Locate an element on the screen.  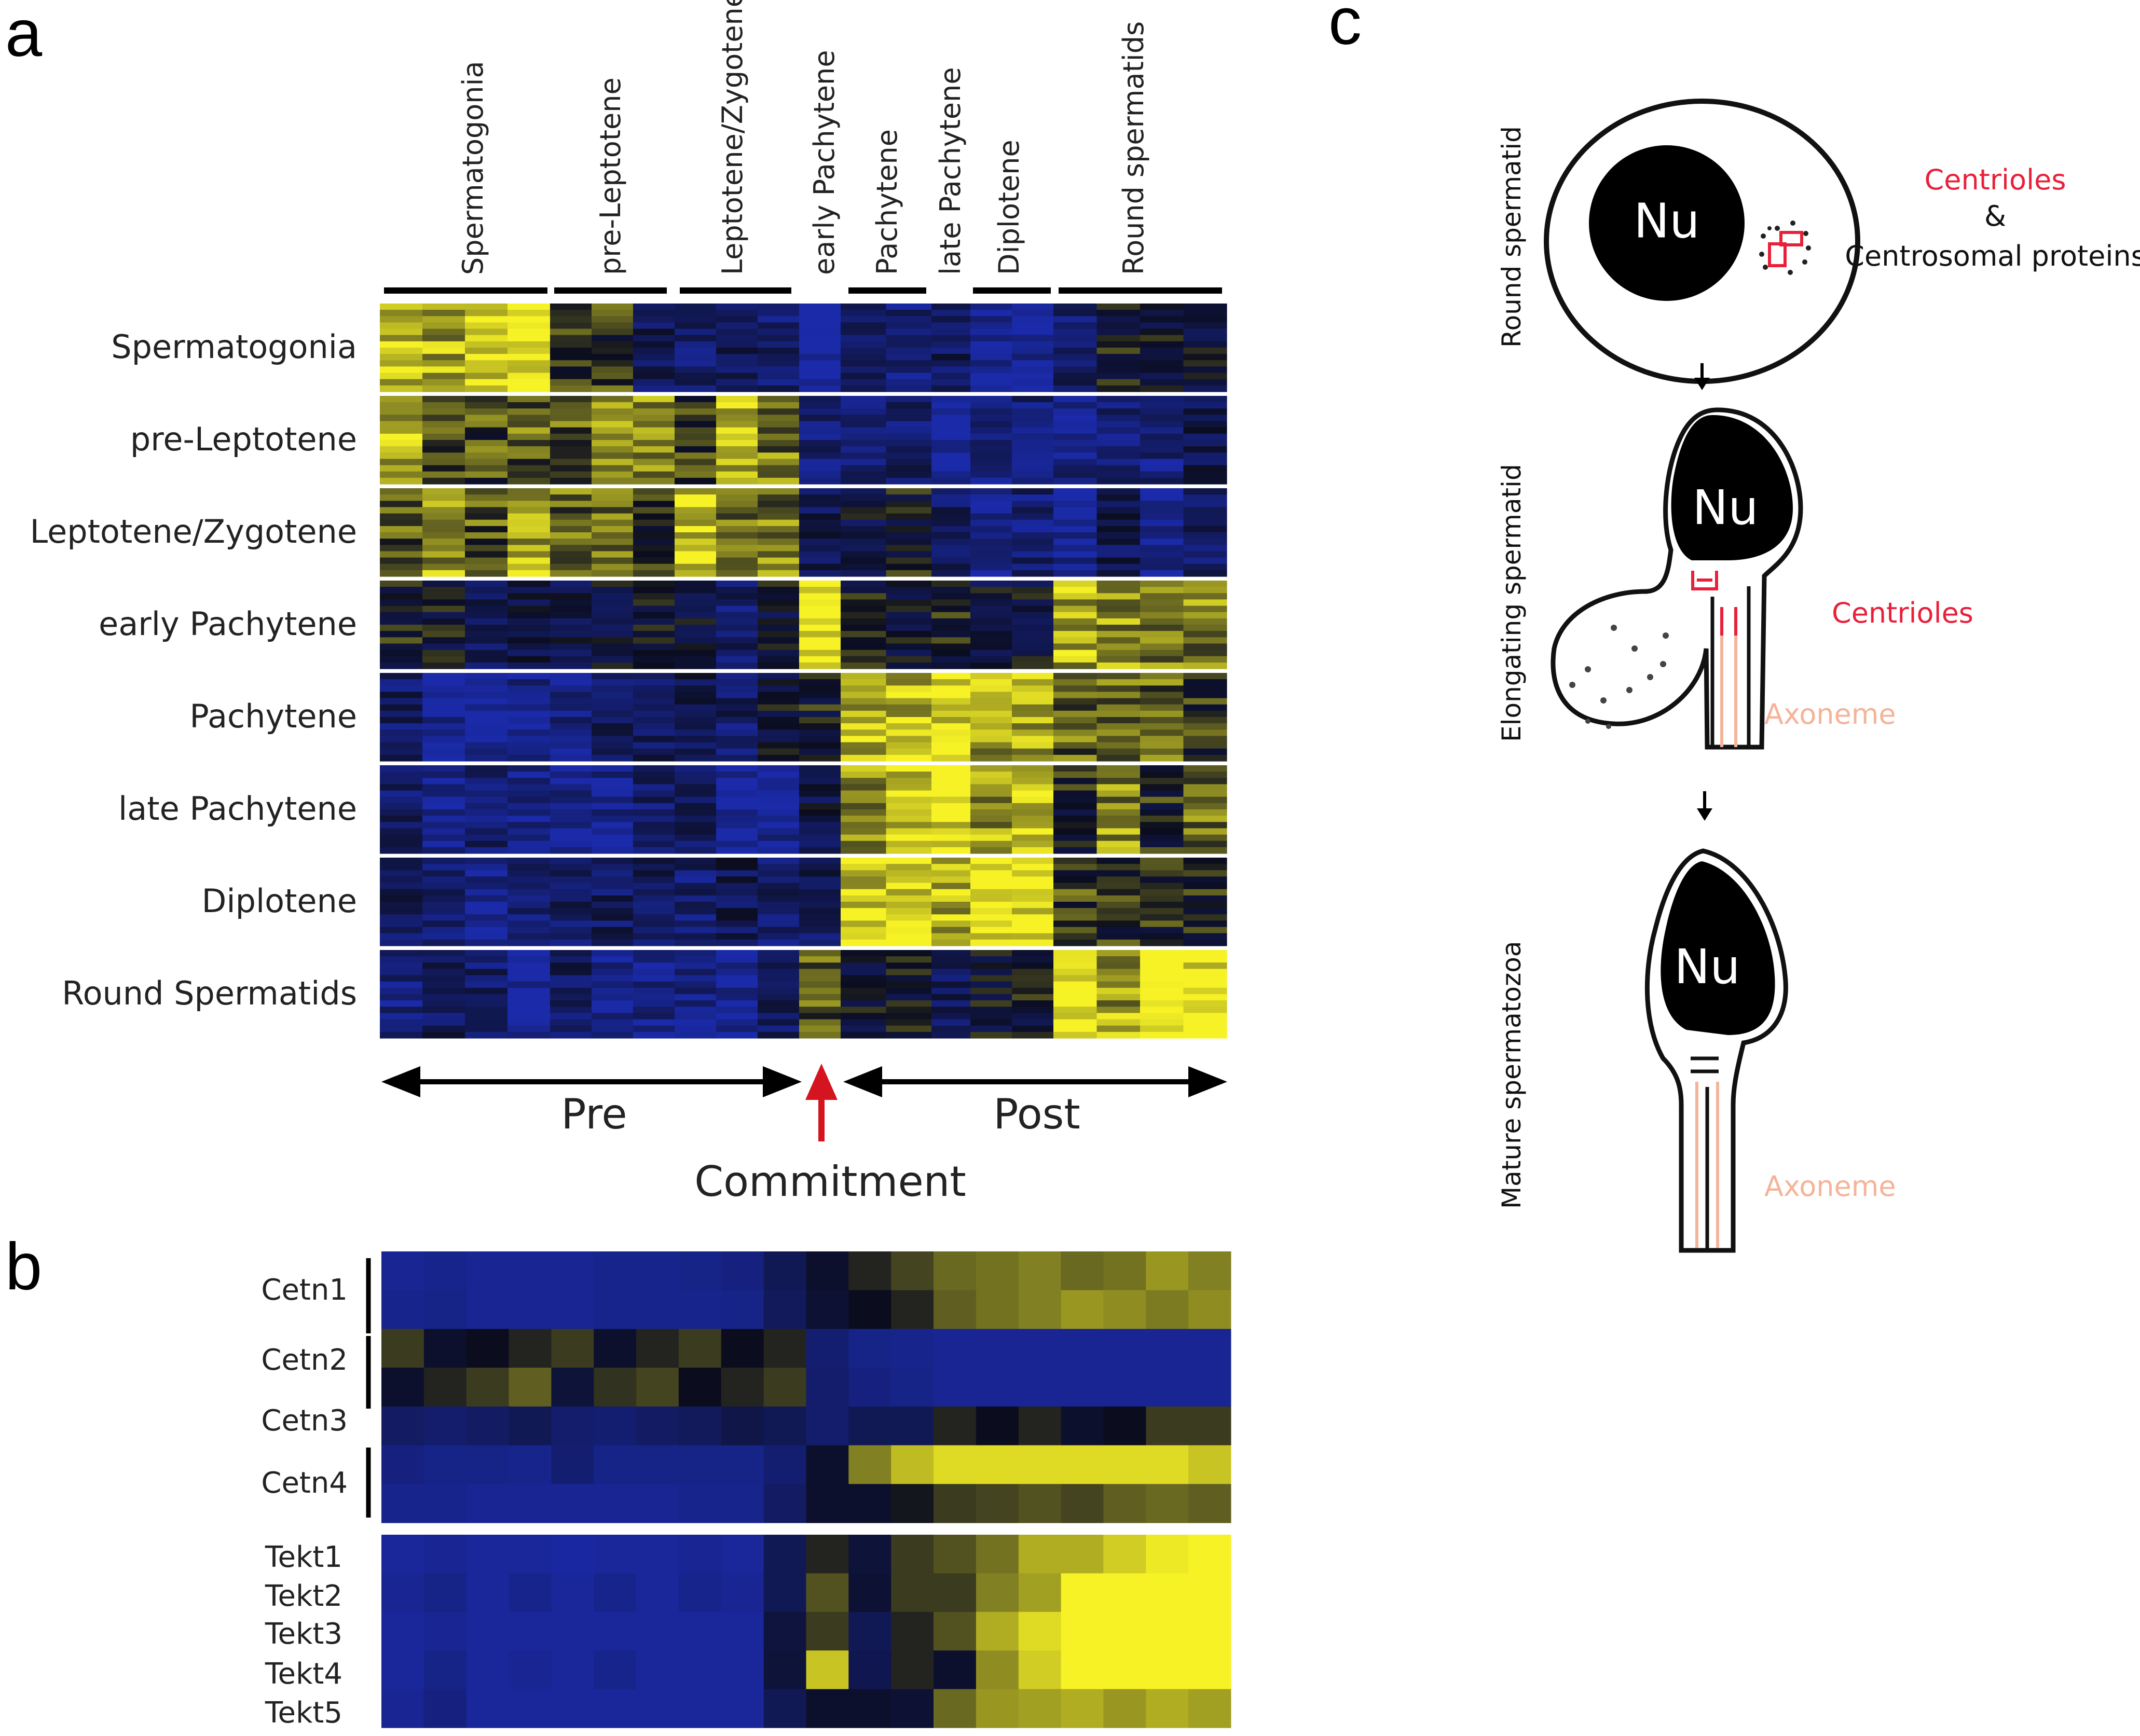
panel-b-letter: b is located at coordinates (23, 1267).